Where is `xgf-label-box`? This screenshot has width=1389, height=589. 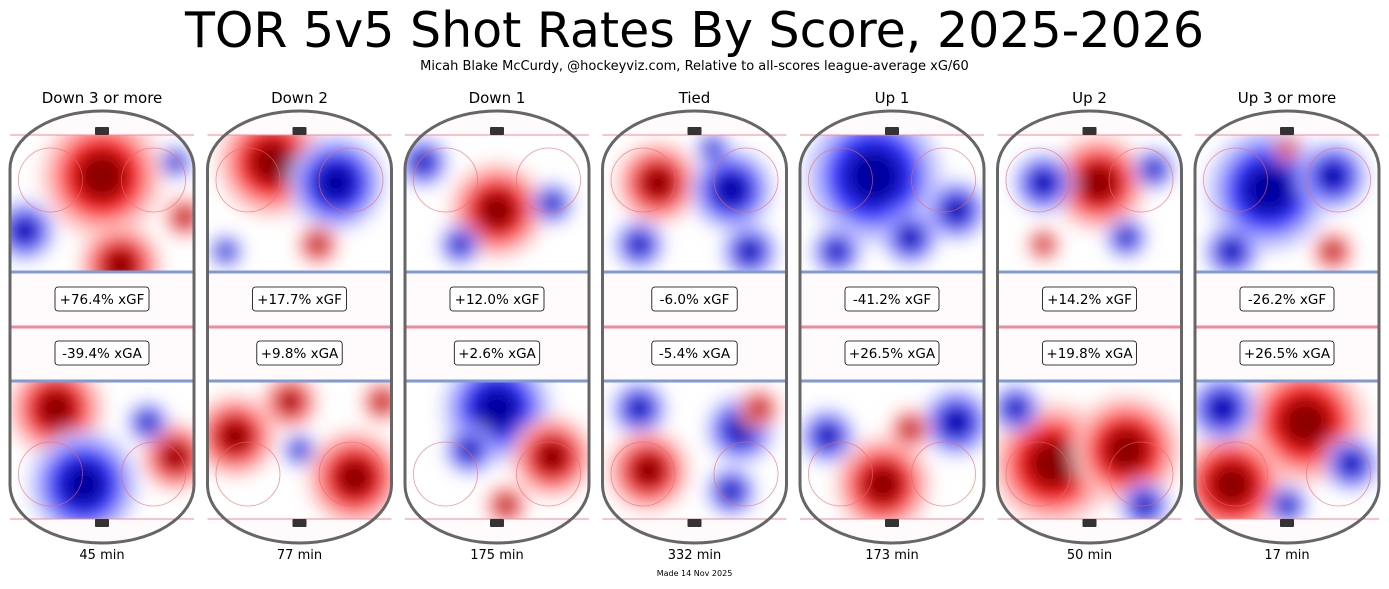
xgf-label-box is located at coordinates (892, 299).